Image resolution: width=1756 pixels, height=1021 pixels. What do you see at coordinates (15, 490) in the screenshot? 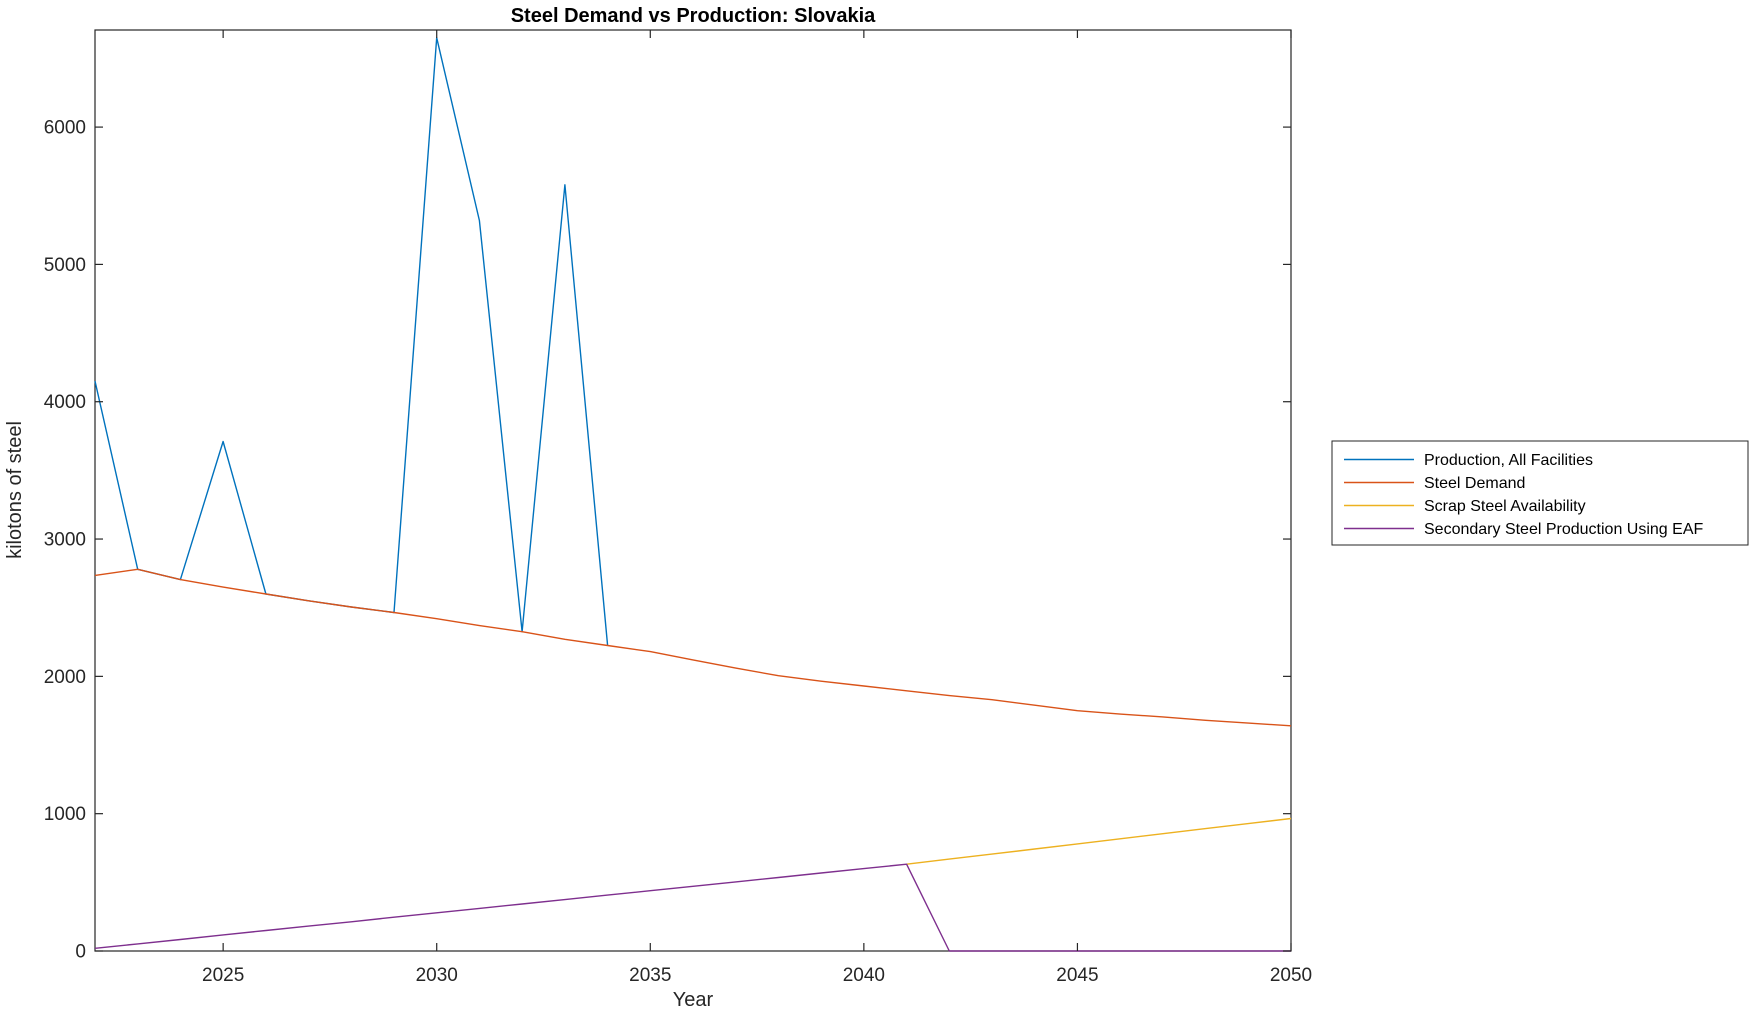
I see `y-axis-label: kilotons of steel` at bounding box center [15, 490].